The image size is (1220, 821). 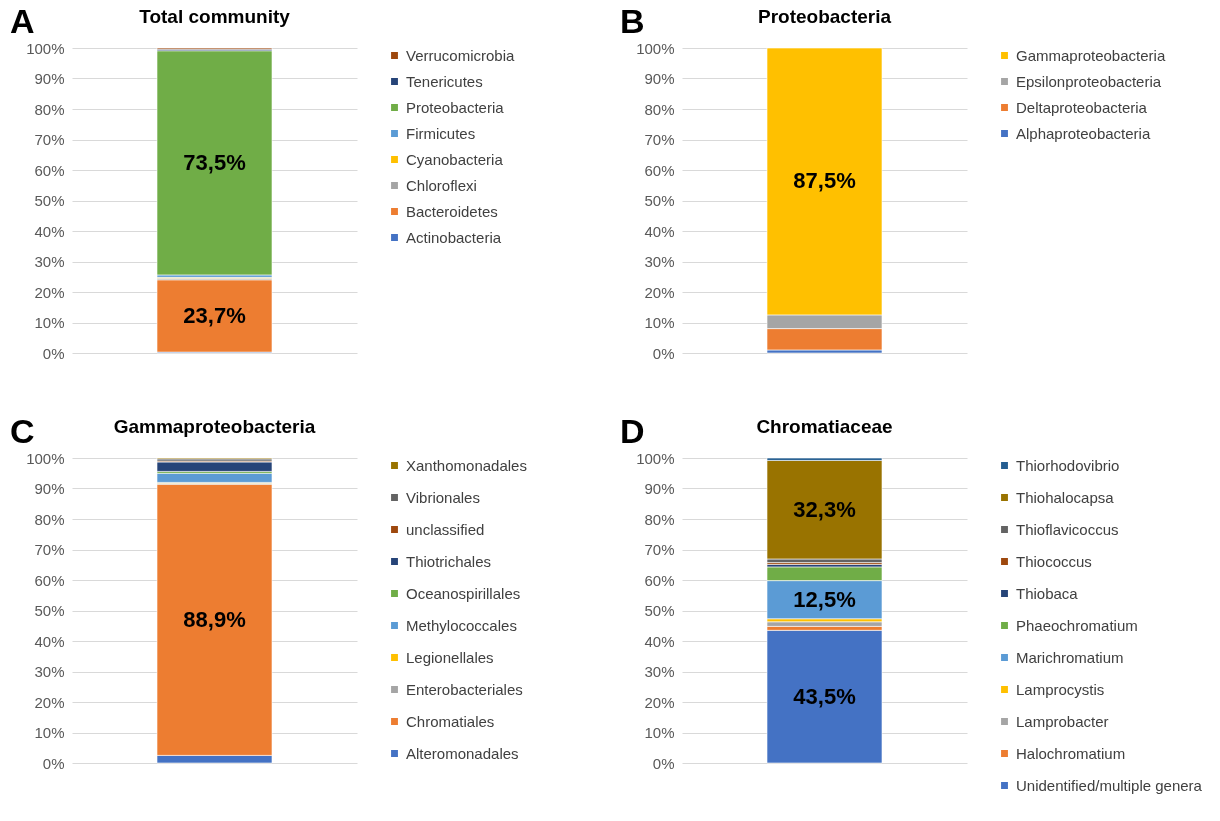 What do you see at coordinates (452, 211) in the screenshot?
I see `legend-label: Bacteroidetes` at bounding box center [452, 211].